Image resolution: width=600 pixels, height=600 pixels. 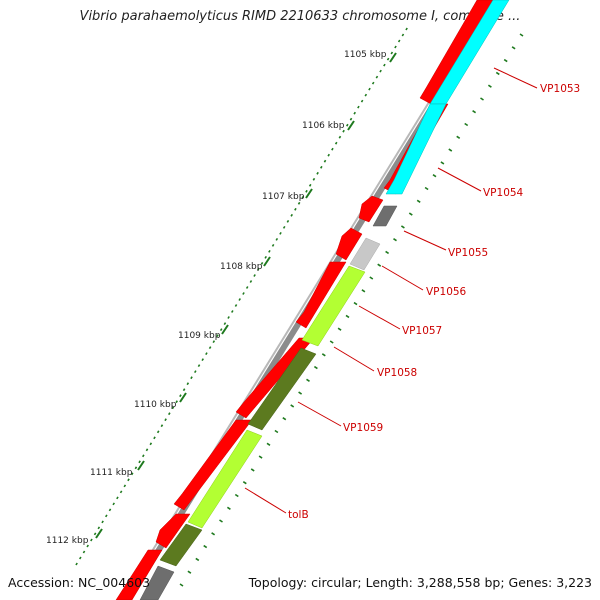 I want to click on scale-label: 1110 kbp, so click(x=155, y=405).